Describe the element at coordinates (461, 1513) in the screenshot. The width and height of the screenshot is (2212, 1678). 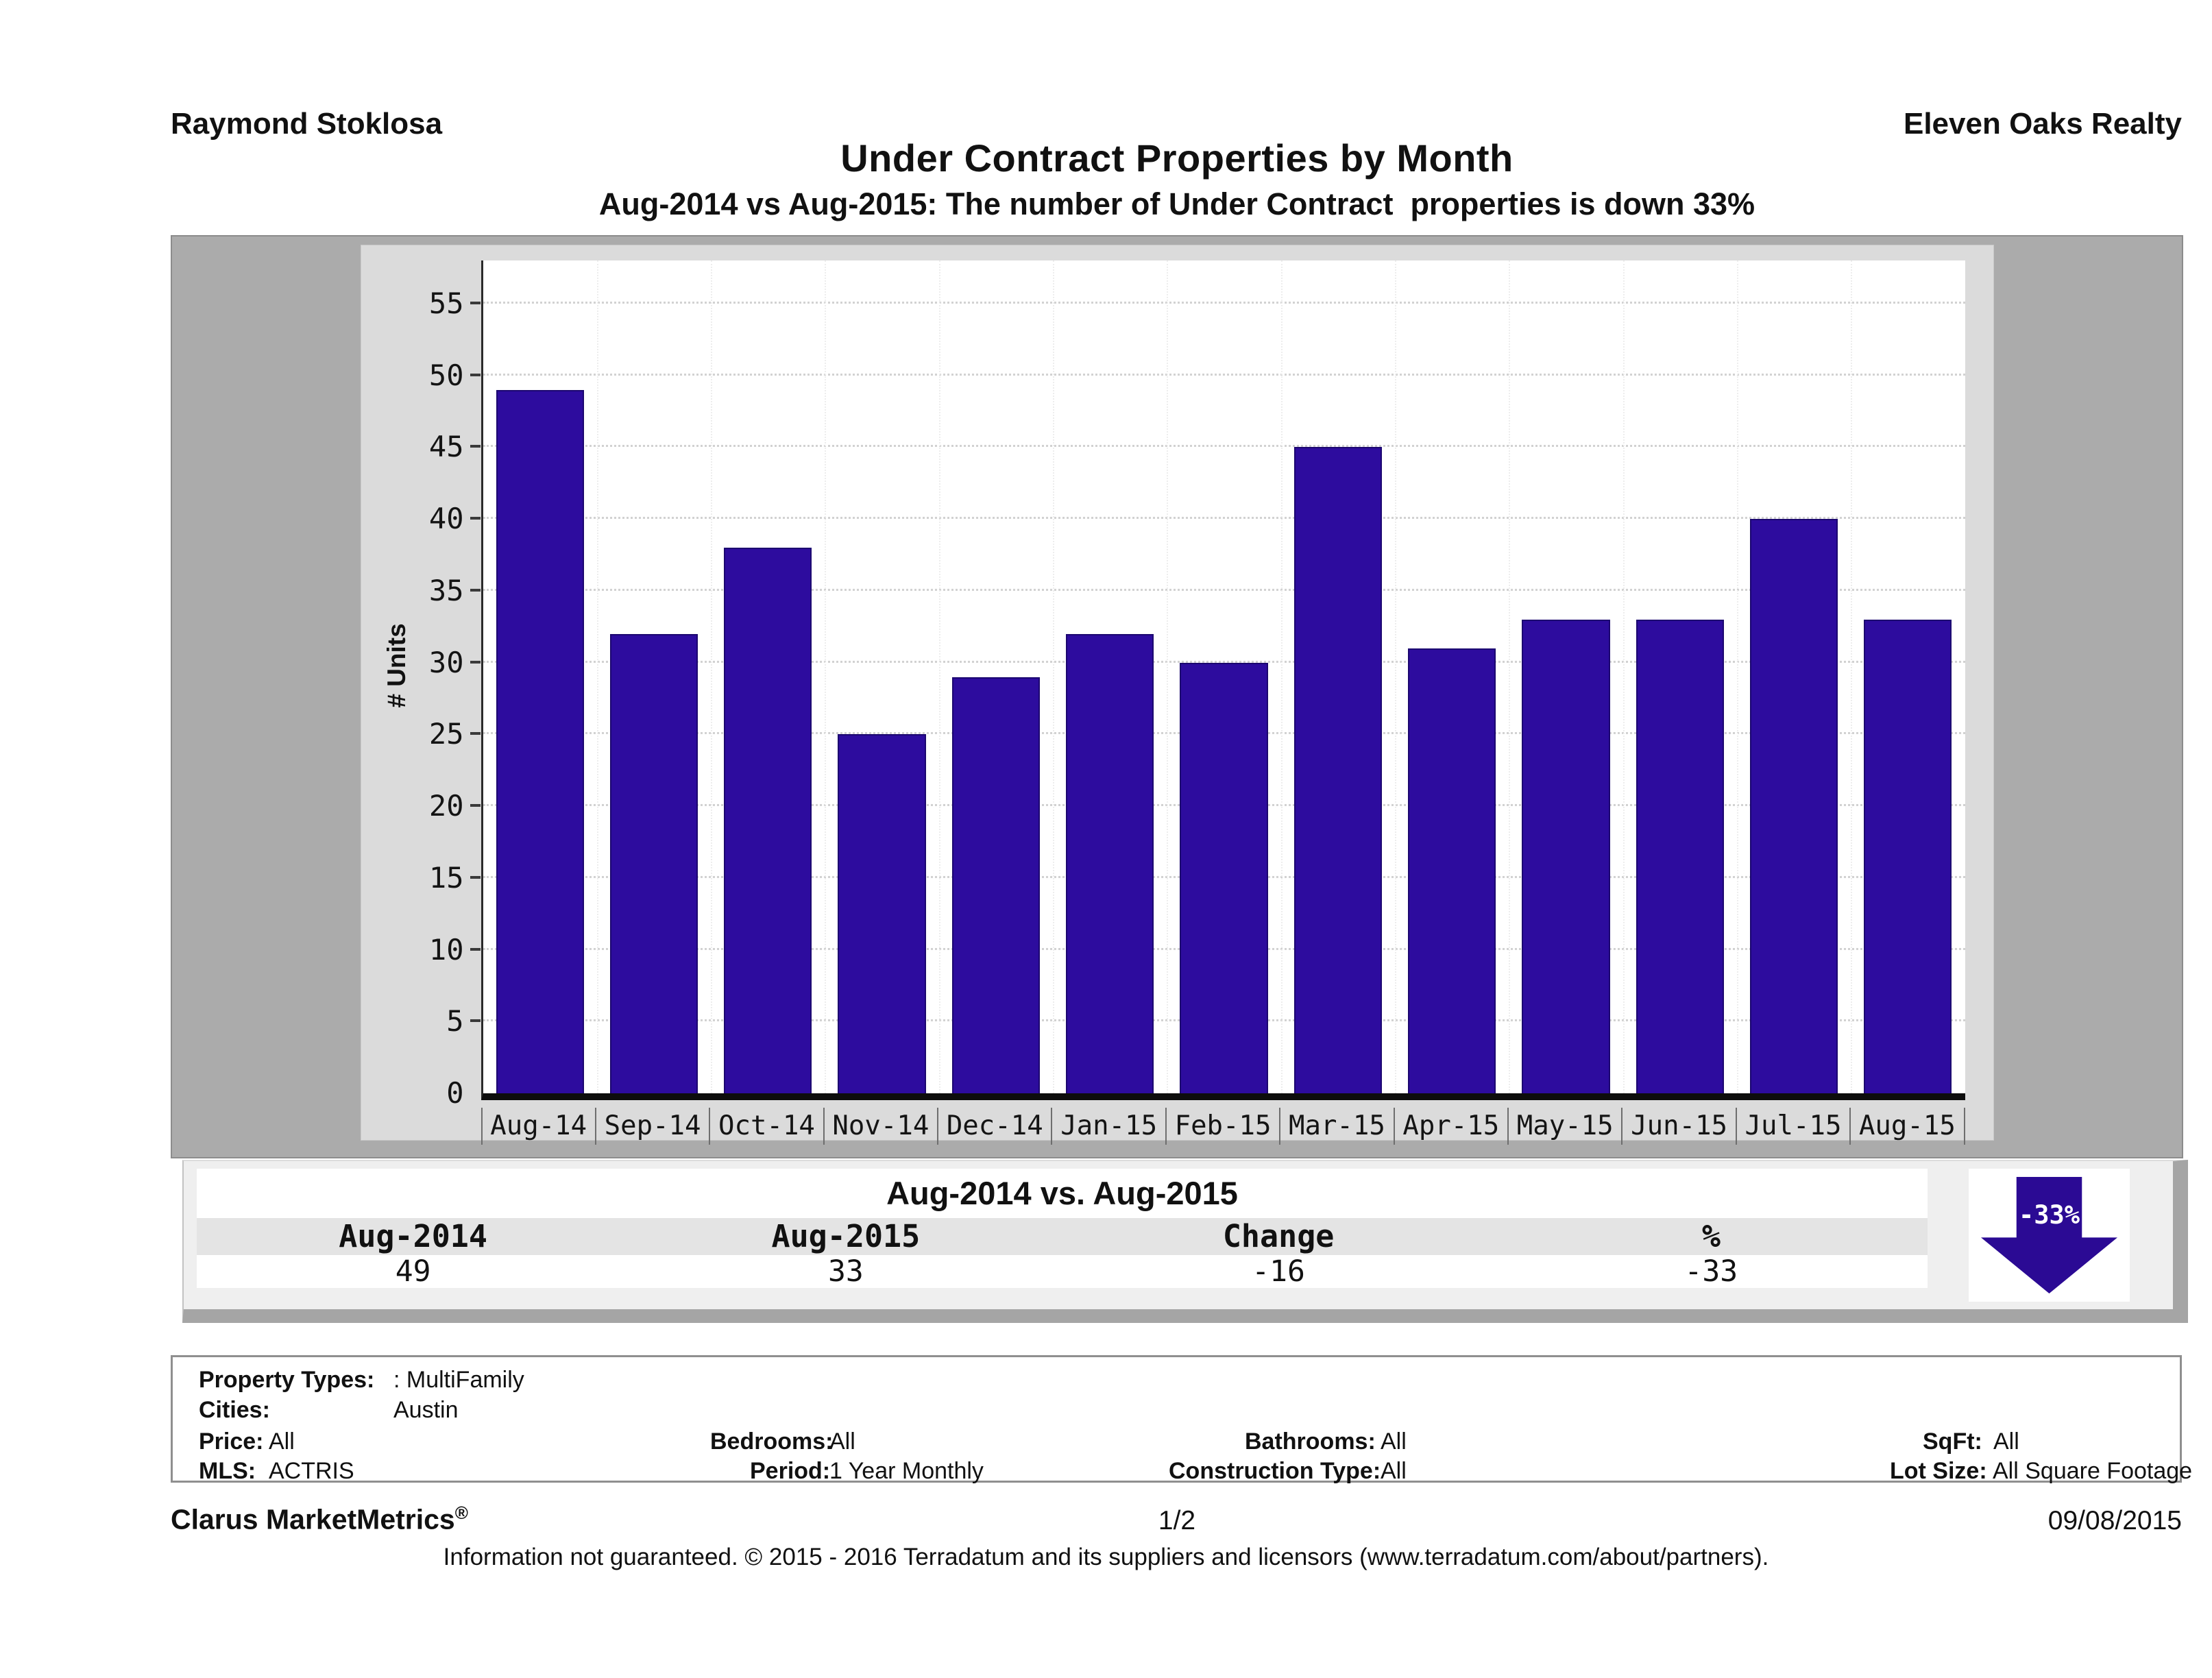
I see `registered-mark: ®` at that location.